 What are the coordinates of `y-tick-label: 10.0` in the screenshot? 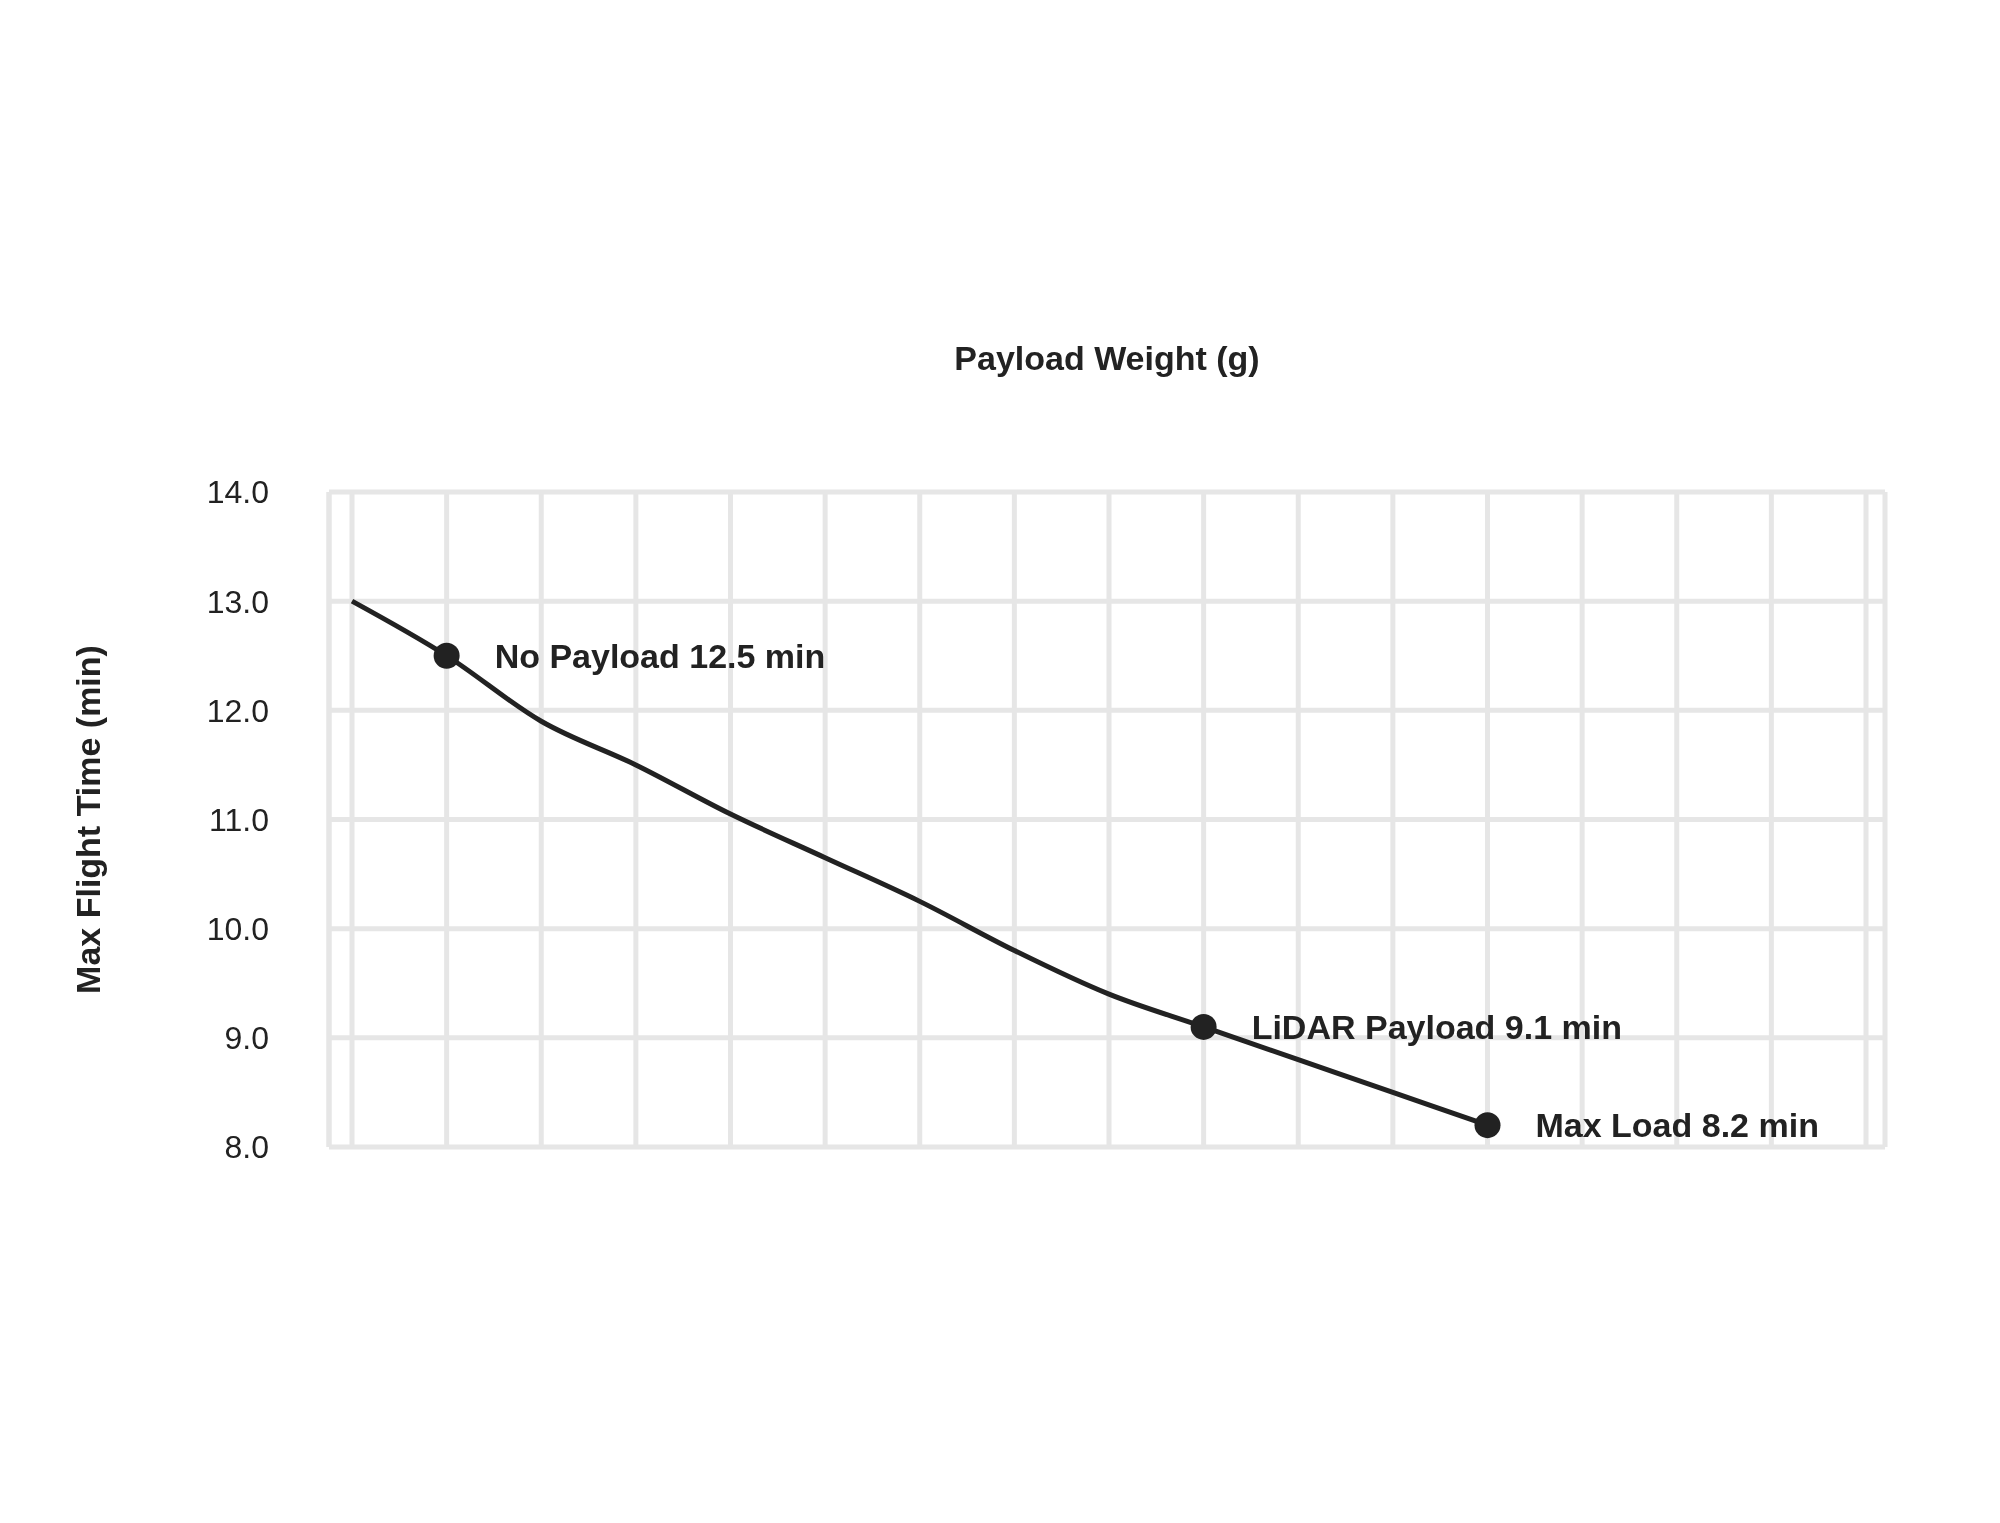 It's located at (237, 929).